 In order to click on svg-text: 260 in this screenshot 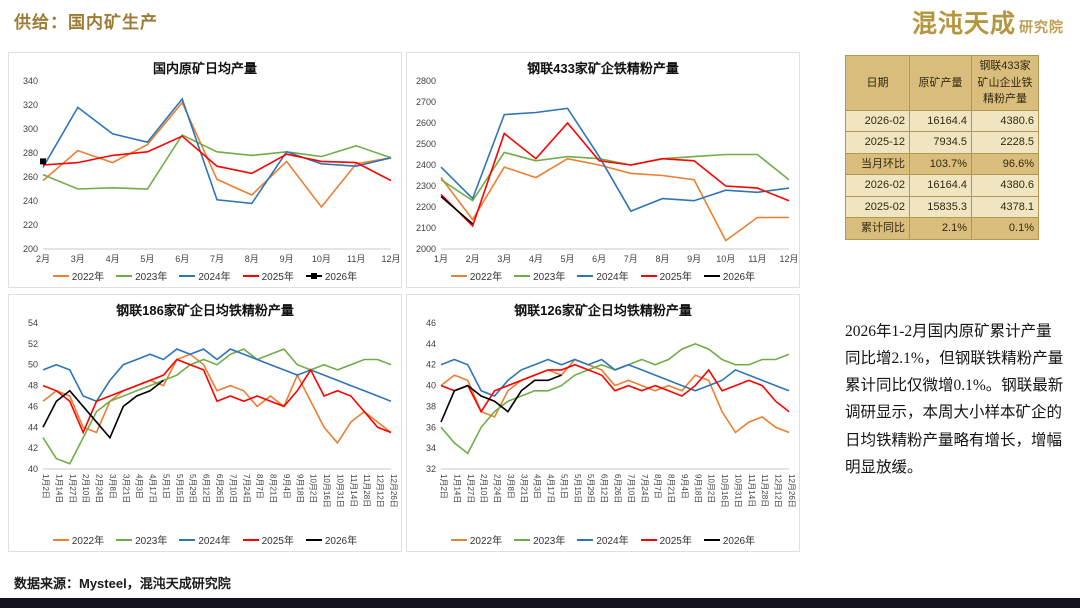, I will do `click(30, 177)`.